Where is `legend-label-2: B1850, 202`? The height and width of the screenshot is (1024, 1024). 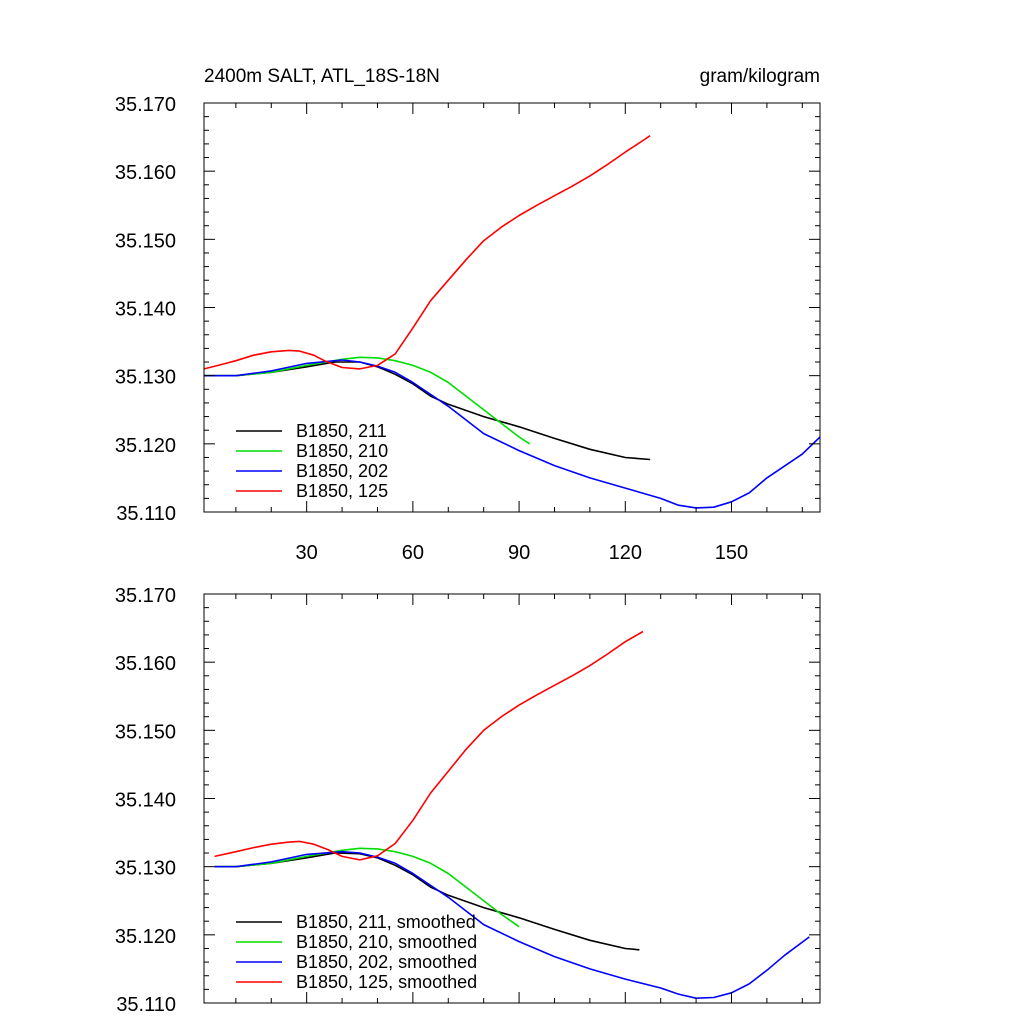
legend-label-2: B1850, 202 is located at coordinates (342, 471).